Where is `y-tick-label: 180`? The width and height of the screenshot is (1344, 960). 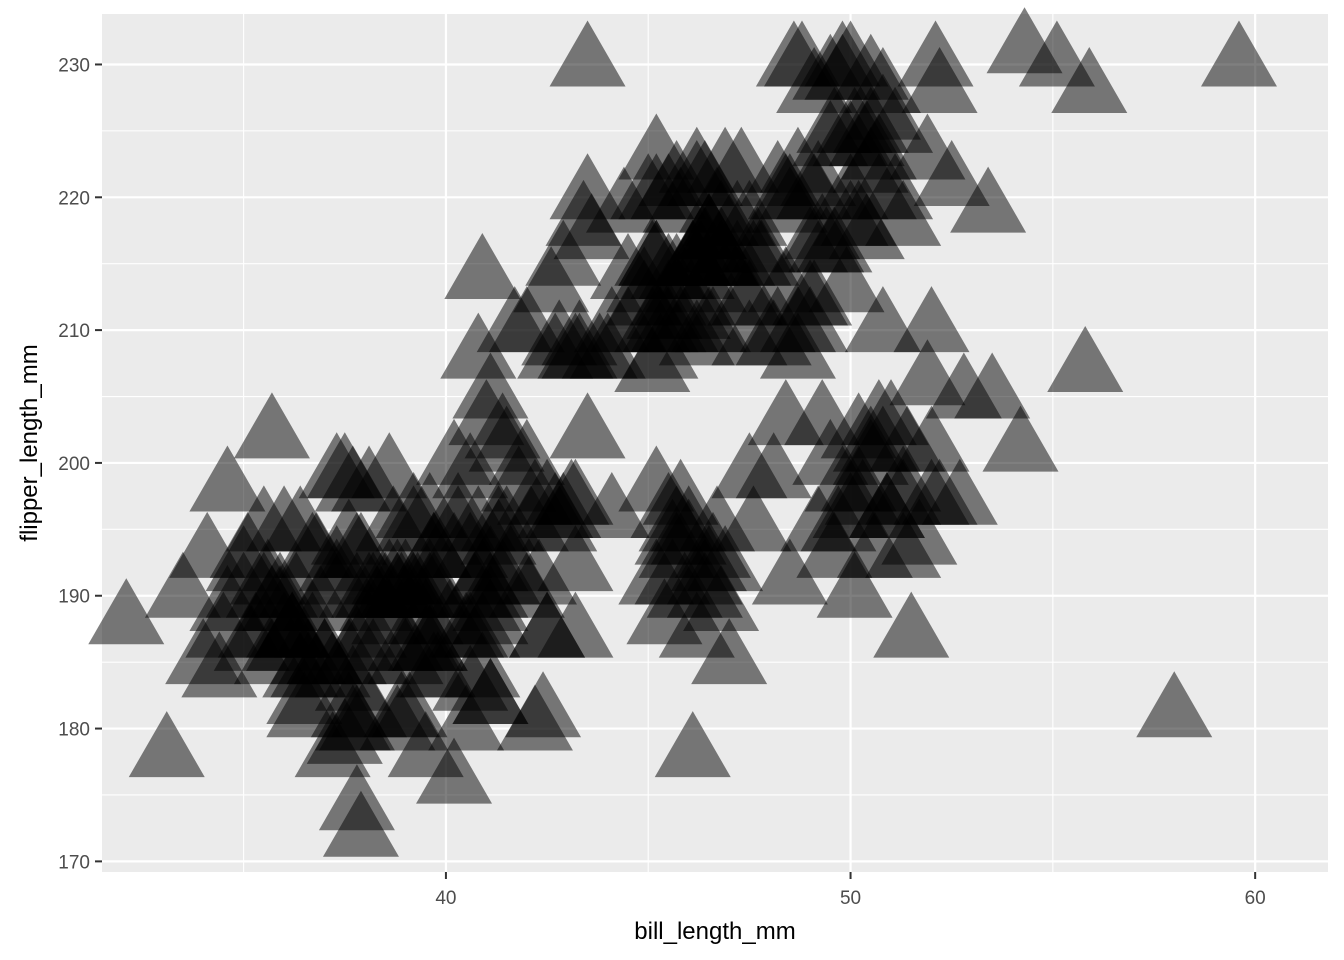
y-tick-label: 180 is located at coordinates (74, 730).